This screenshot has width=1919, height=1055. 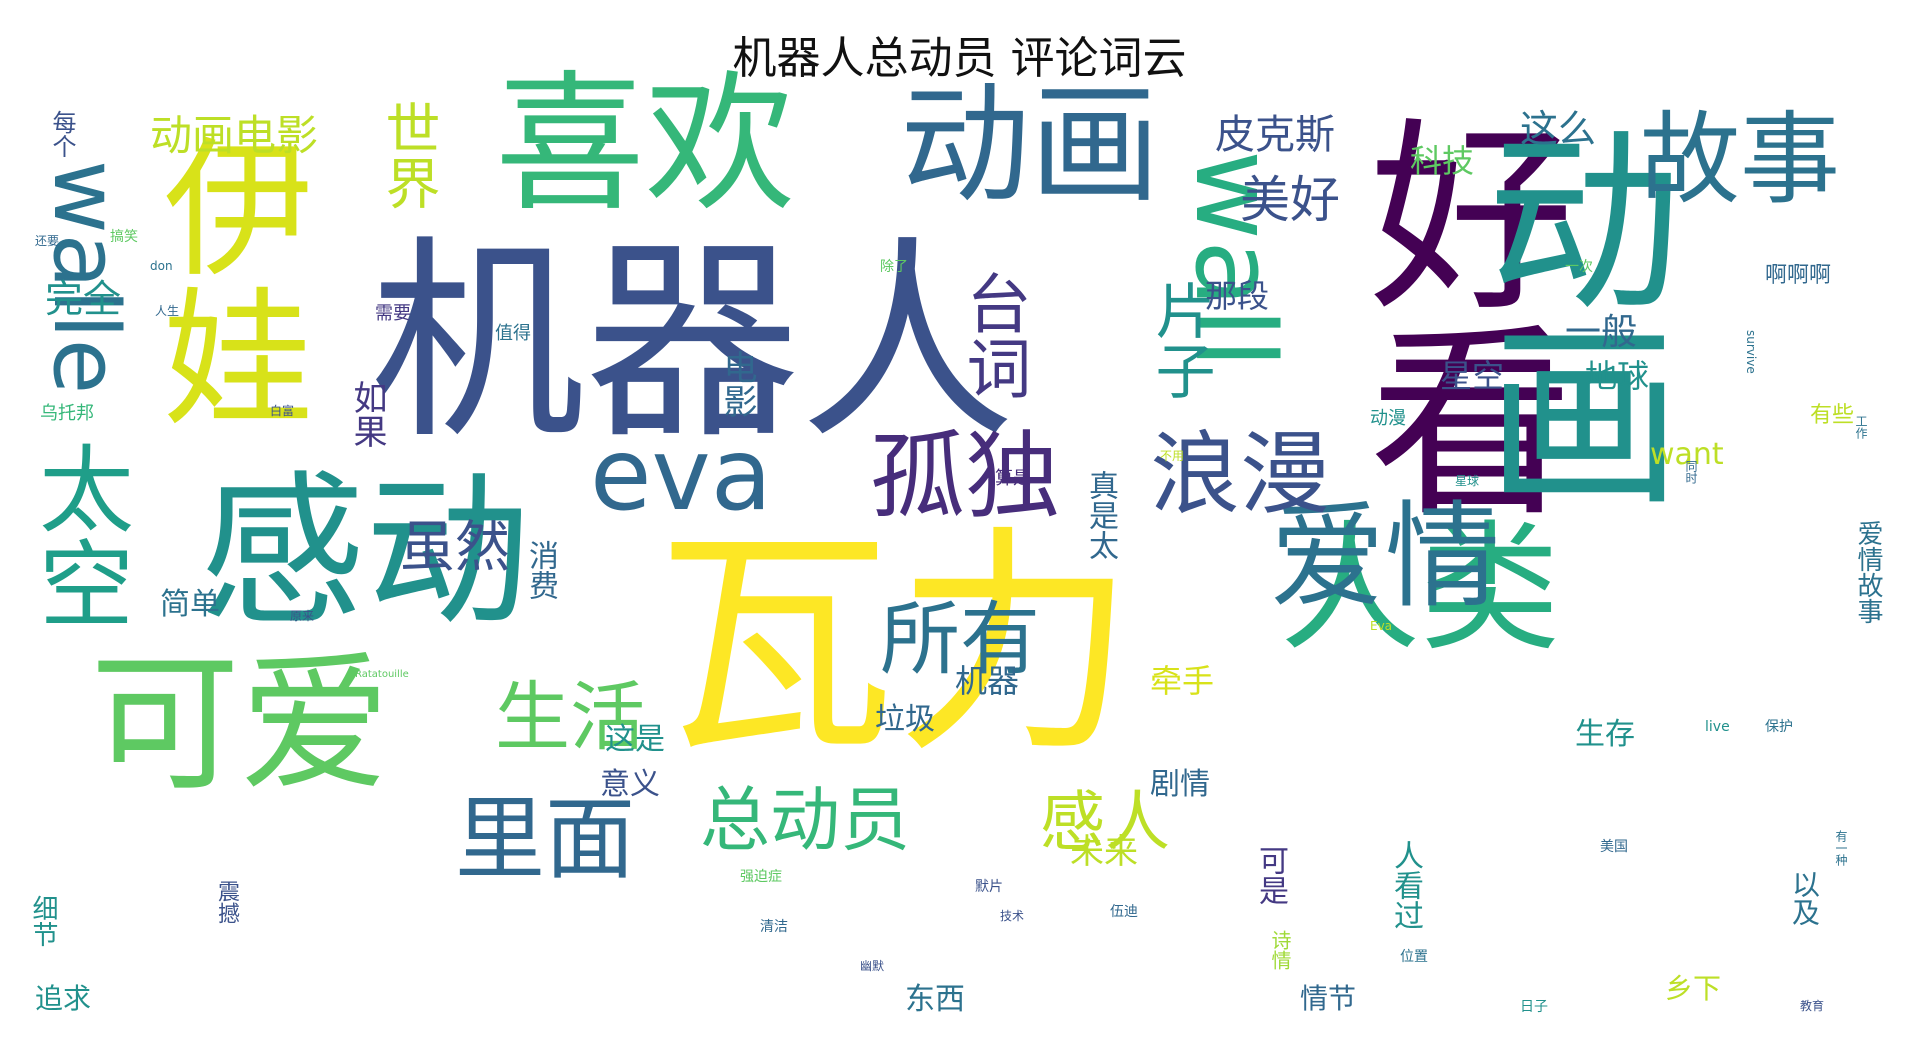 I want to click on cloud-word: 垃圾, so click(x=905, y=719).